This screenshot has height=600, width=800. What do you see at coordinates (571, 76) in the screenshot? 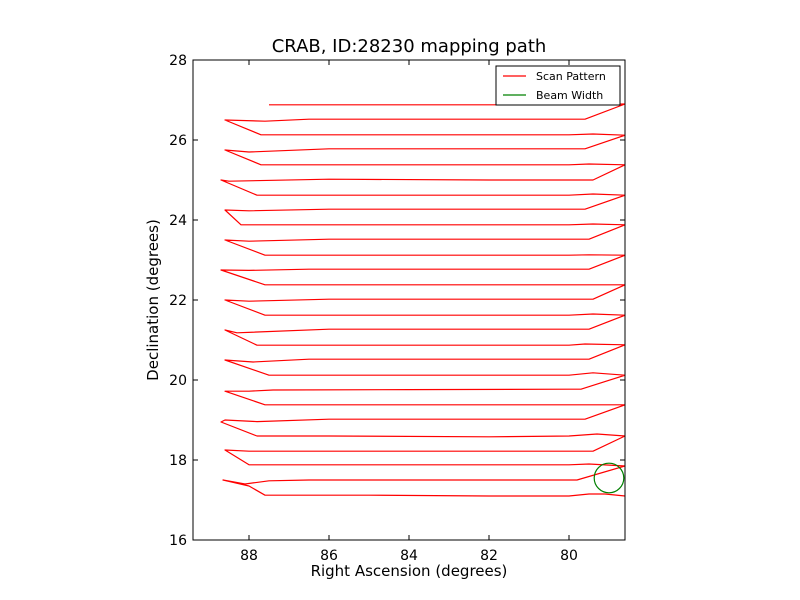
I see `legend-label-scan-pattern: Scan Pattern` at bounding box center [571, 76].